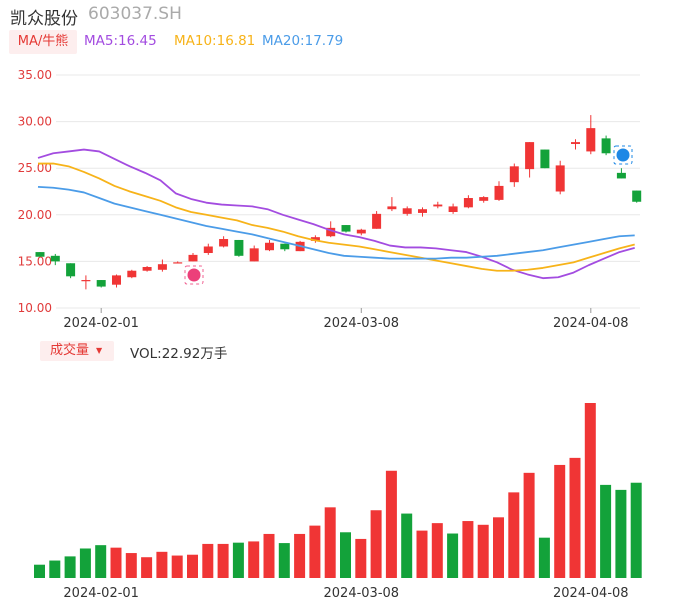  I want to click on ma-line-ma20, so click(336, 222).